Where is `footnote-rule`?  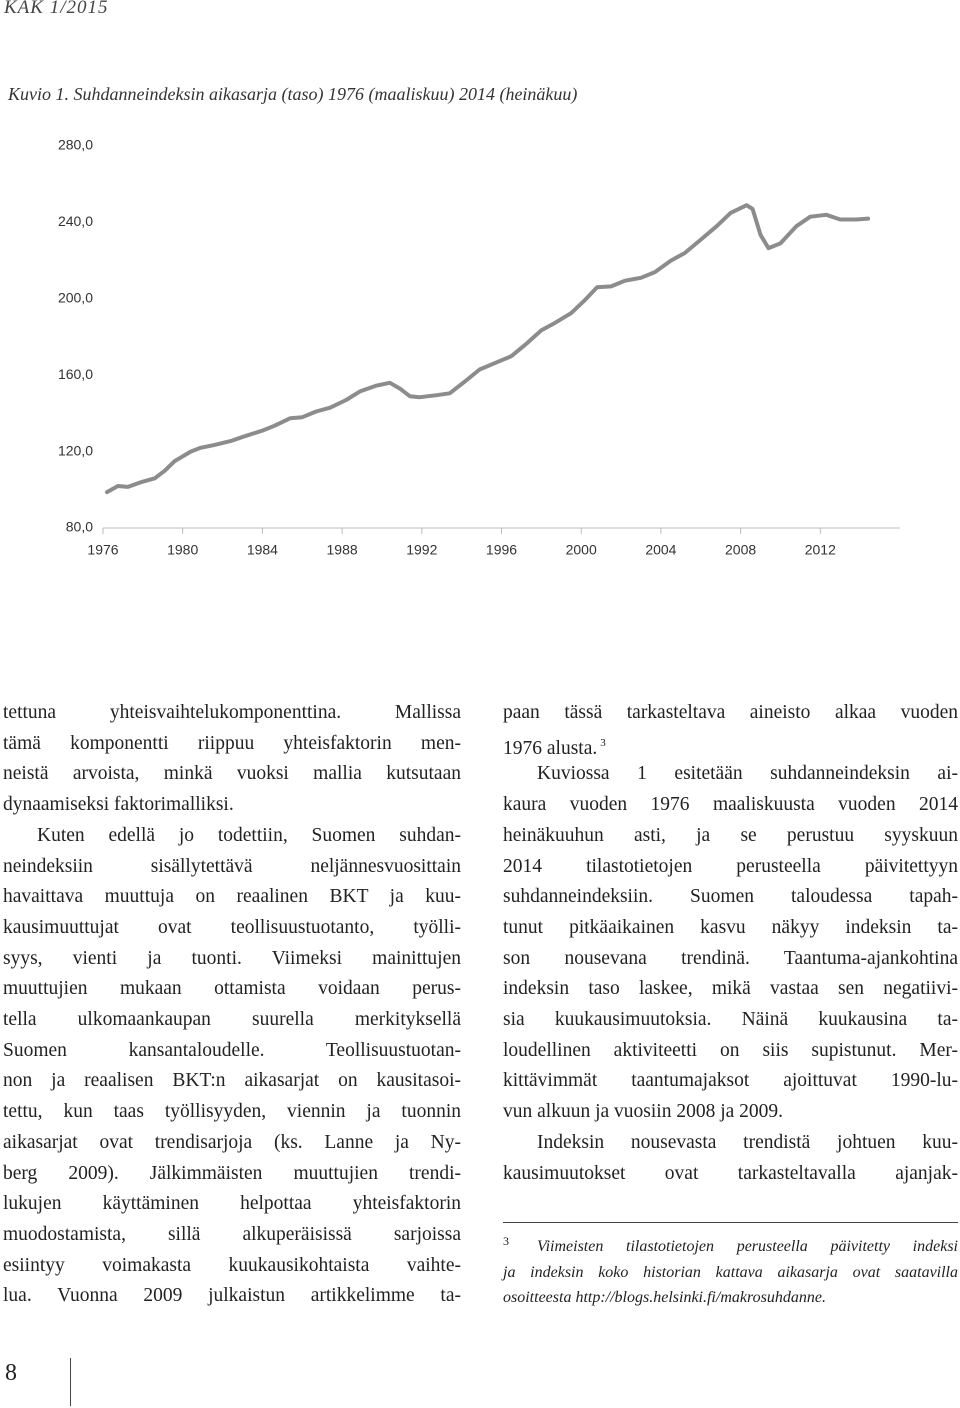
footnote-rule is located at coordinates (730, 1222).